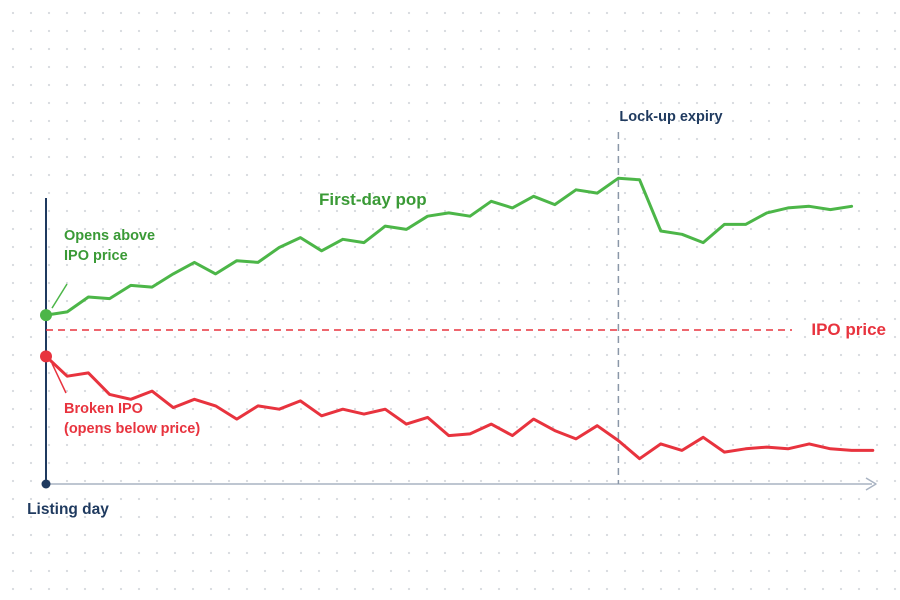 The width and height of the screenshot is (900, 600). Describe the element at coordinates (373, 199) in the screenshot. I see `series-label-first-day-pop: First-day pop` at that location.